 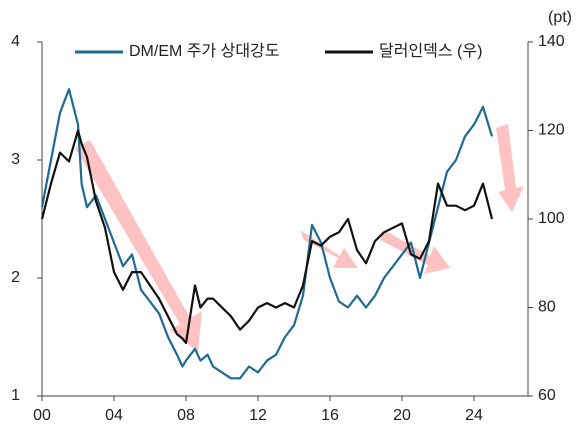 I want to click on y2-tick-label: 80, so click(x=547, y=307).